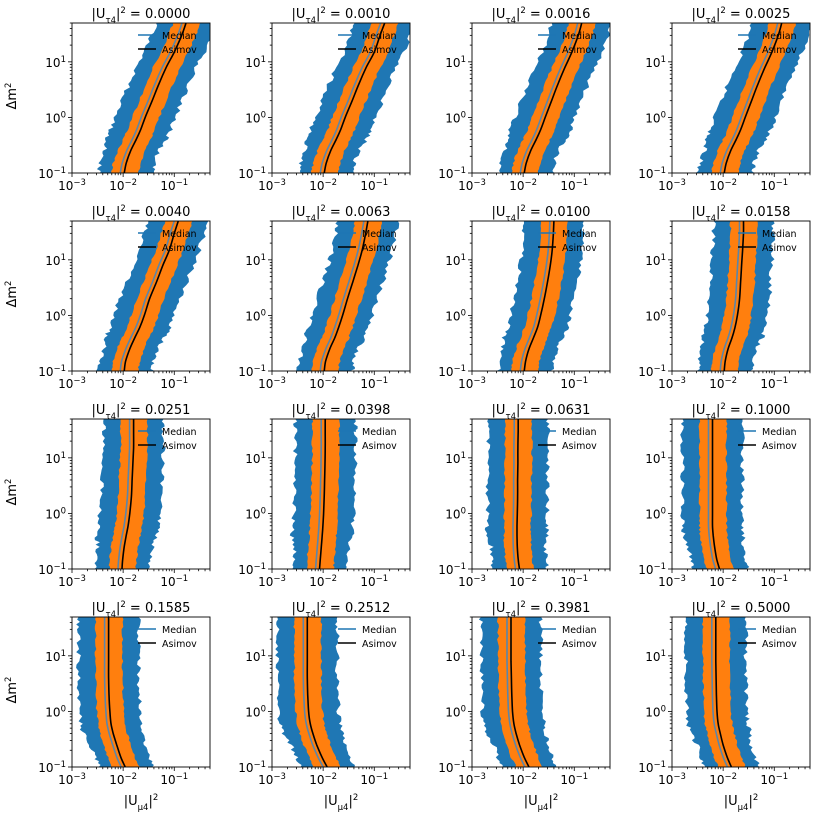 The height and width of the screenshot is (822, 822). I want to click on panel-title: |Uτ4|2 = 0.0251, so click(141, 412).